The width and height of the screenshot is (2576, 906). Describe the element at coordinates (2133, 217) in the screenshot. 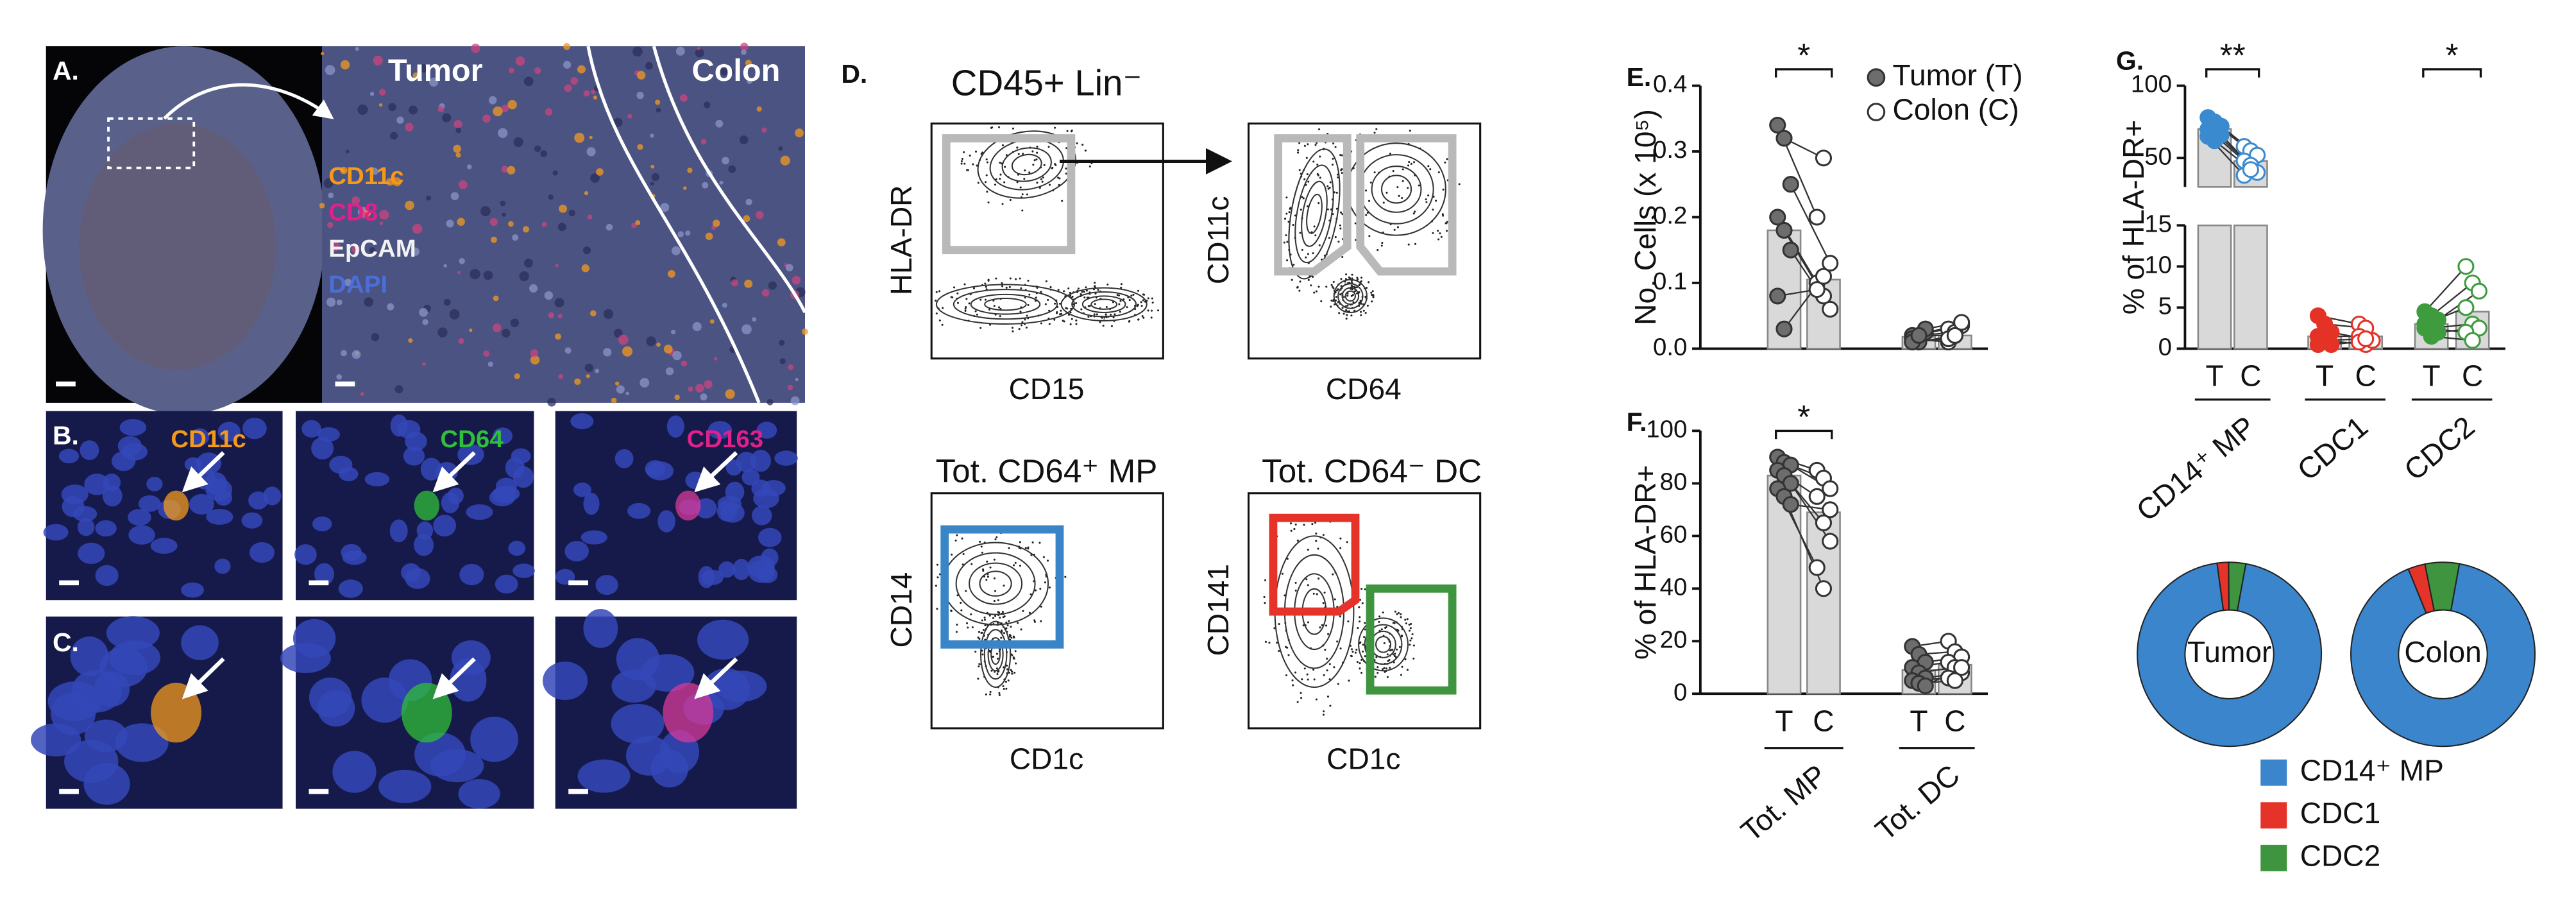

I see `y-axis-label: % of HLA-DR+` at that location.